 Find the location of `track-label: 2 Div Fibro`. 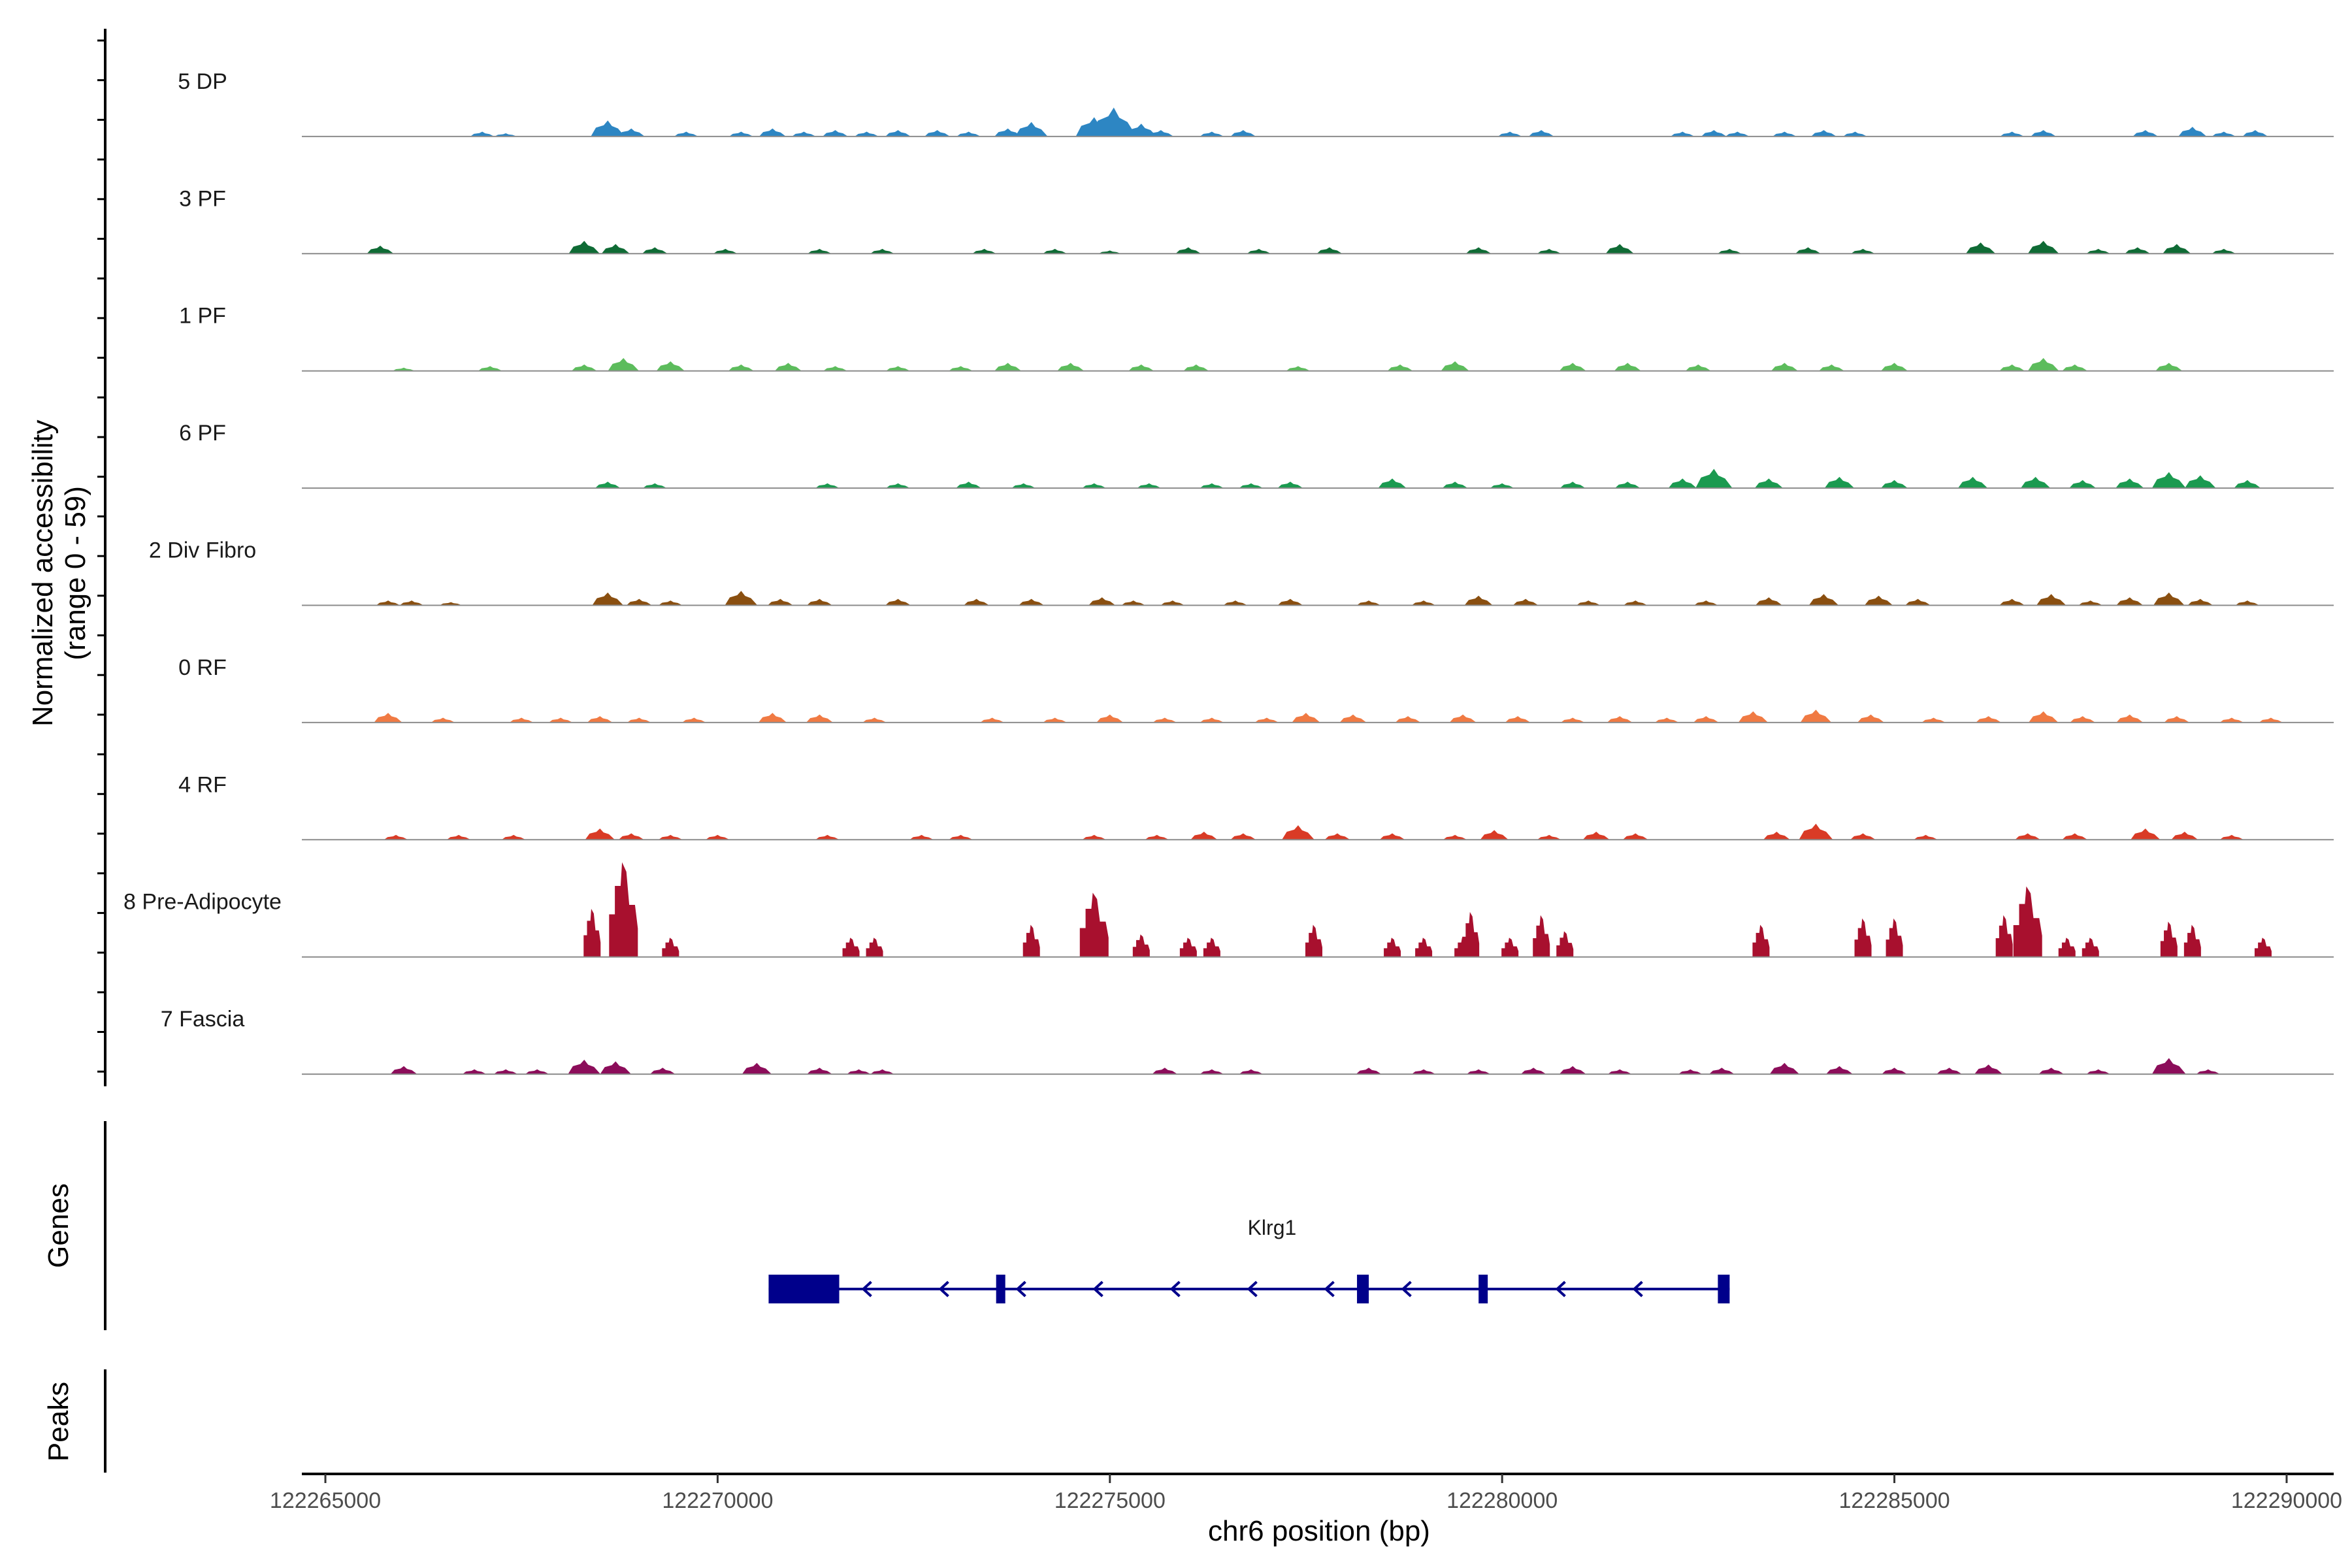

track-label: 2 Div Fibro is located at coordinates (202, 550).